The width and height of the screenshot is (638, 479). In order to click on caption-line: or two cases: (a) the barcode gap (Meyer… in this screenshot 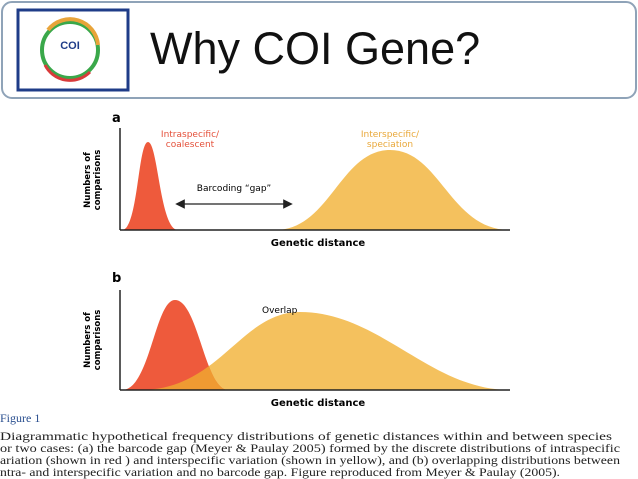, I will do `click(310, 449)`.